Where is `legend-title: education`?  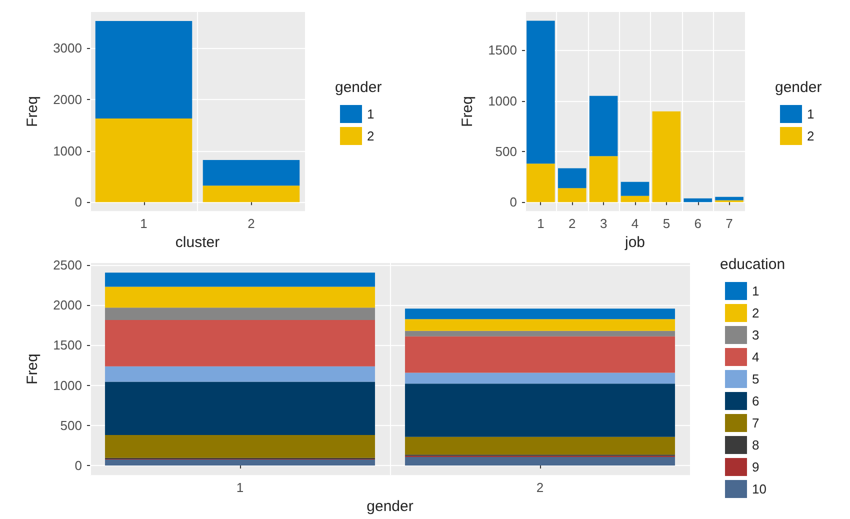
legend-title: education is located at coordinates (753, 264).